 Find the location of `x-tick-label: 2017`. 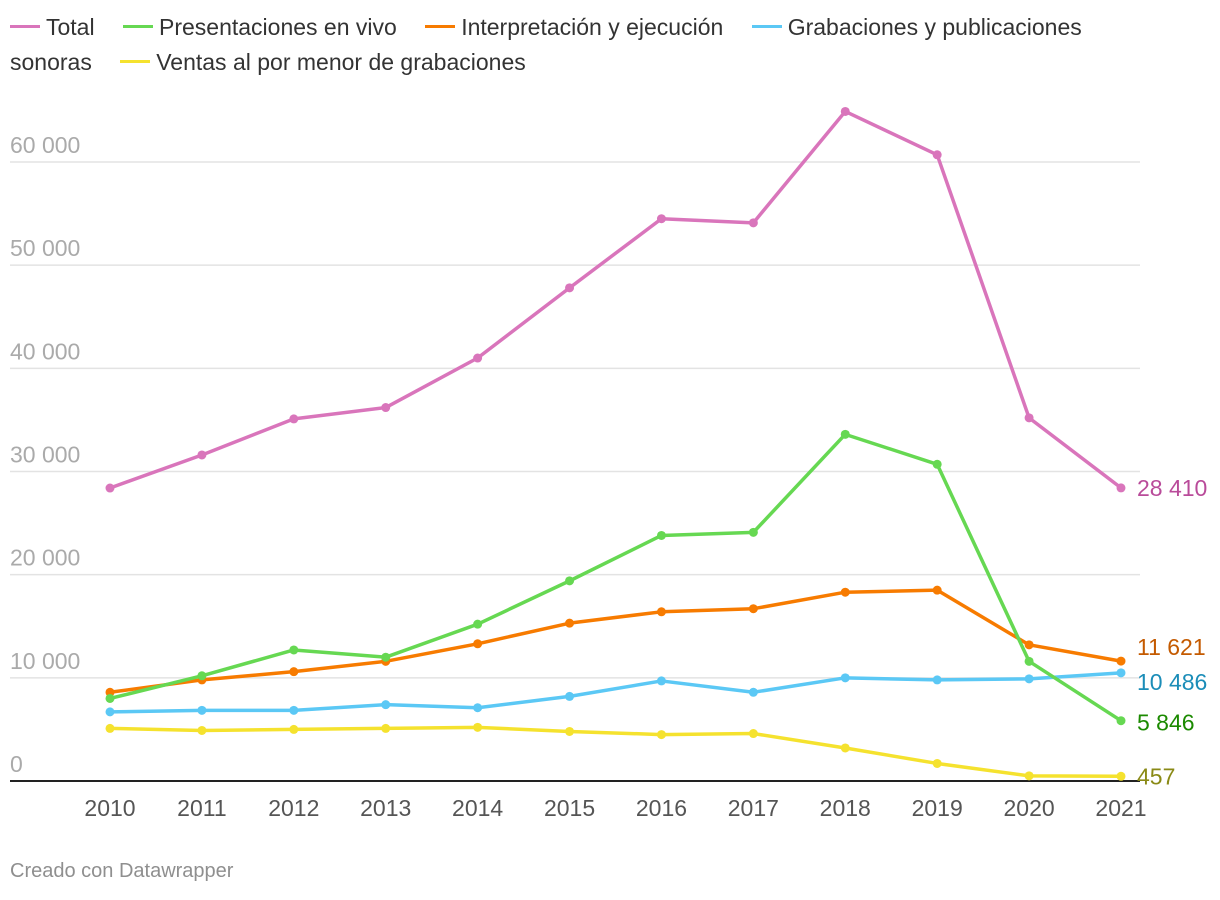

x-tick-label: 2017 is located at coordinates (753, 808).